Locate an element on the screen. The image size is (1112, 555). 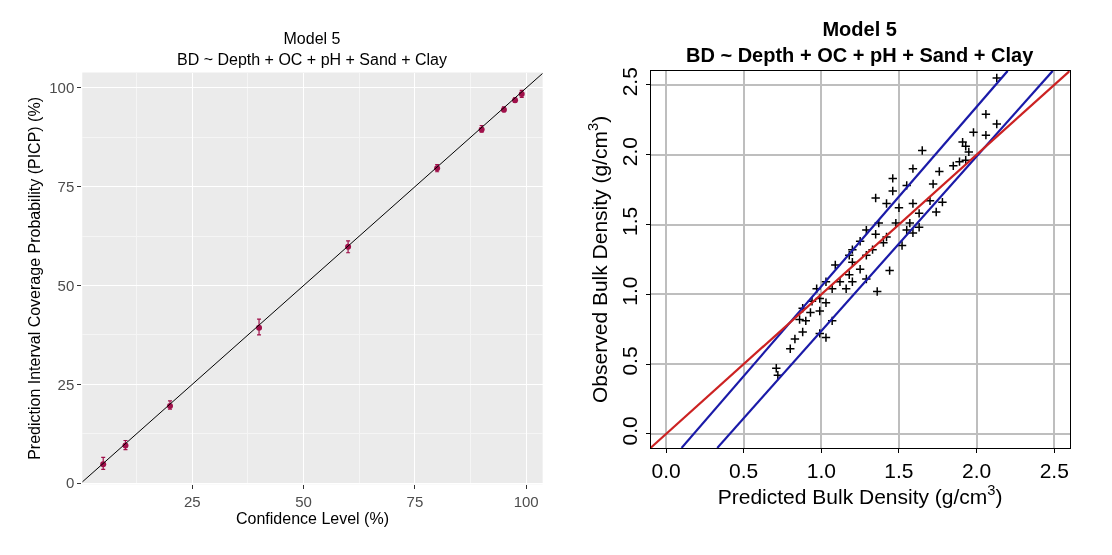
x-axis-title: Confidence Level (%) is located at coordinates (312, 519).